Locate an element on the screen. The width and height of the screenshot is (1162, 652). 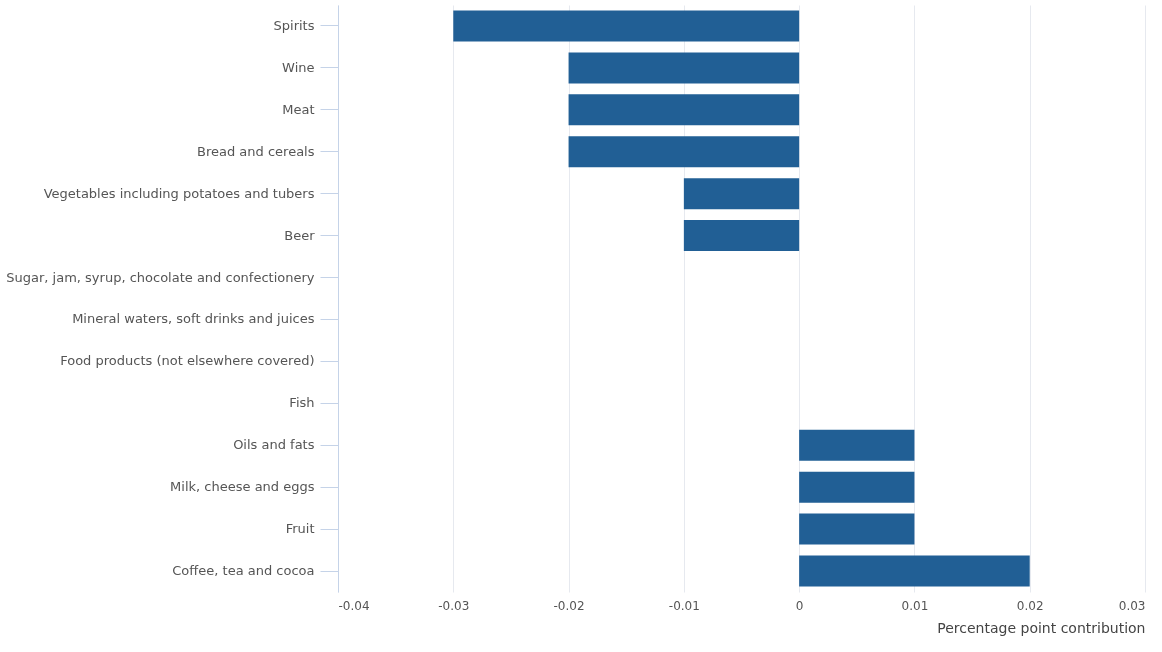
x-tick-label: 0.02 is located at coordinates (1030, 605).